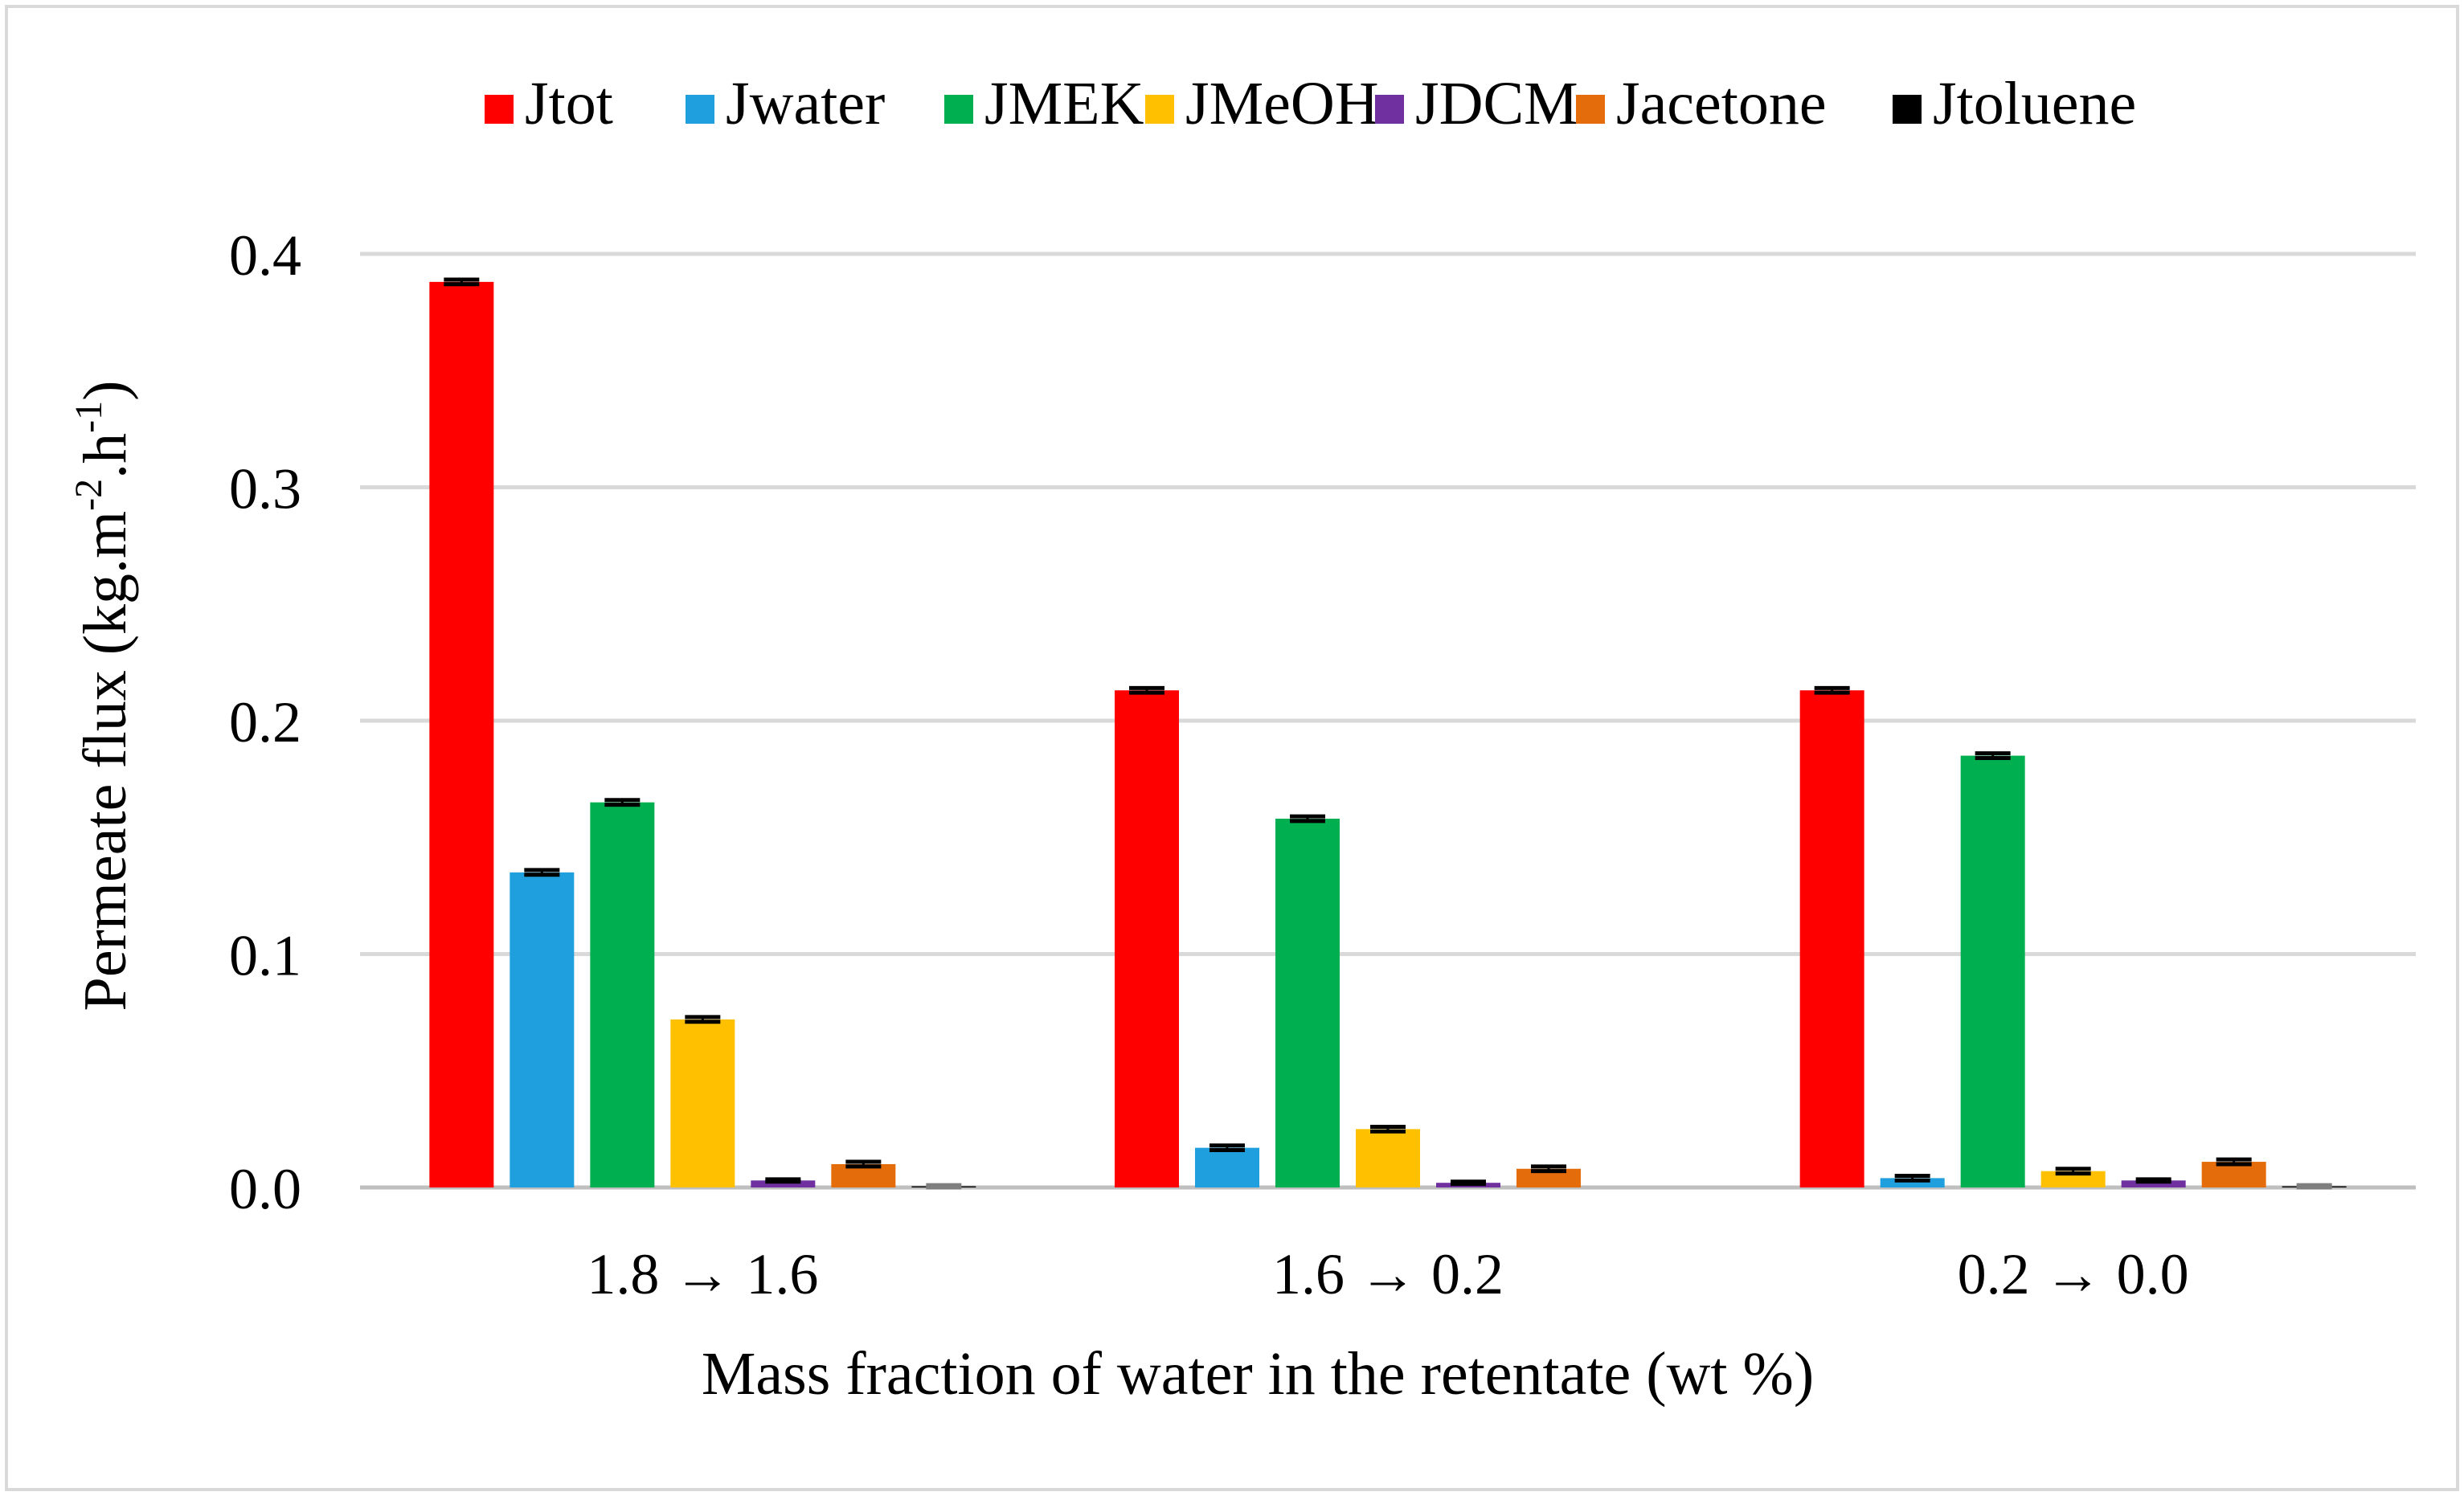 The height and width of the screenshot is (1500, 2464). I want to click on bar-jacetone, so click(1548, 1177).